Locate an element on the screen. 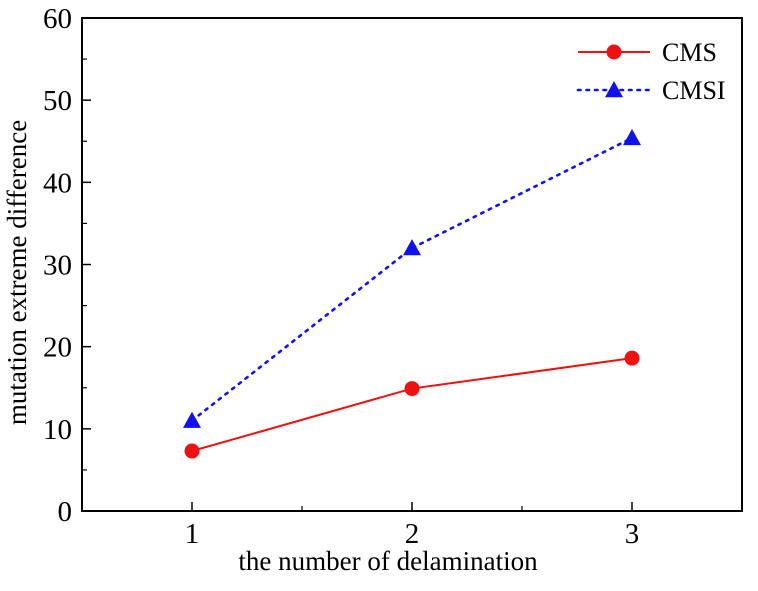  x-tick-labels: 1 2 3 is located at coordinates (412, 534).